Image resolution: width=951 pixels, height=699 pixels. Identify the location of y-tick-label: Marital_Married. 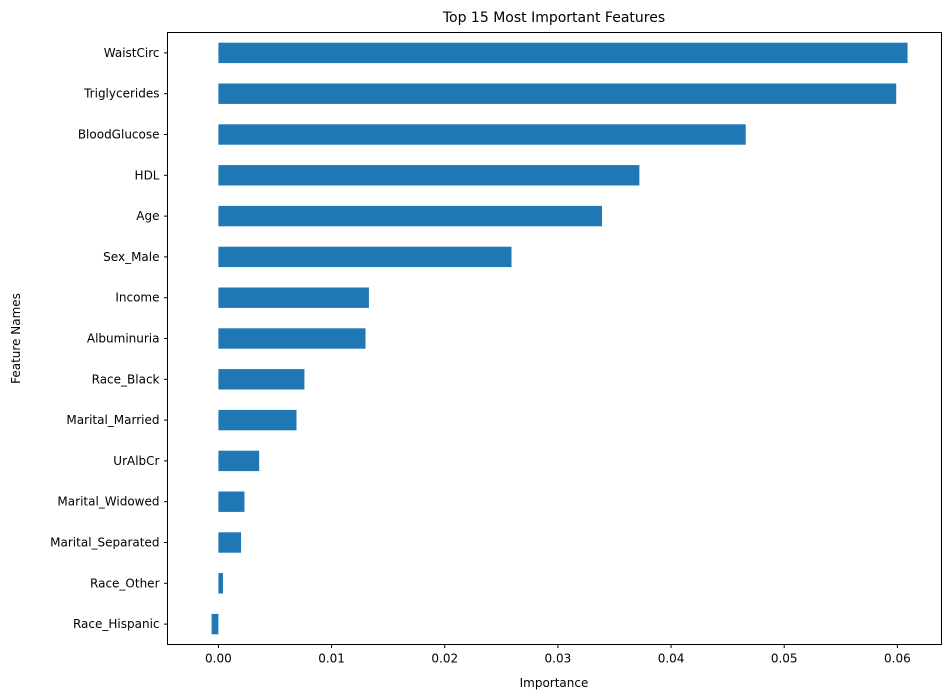
(112, 420).